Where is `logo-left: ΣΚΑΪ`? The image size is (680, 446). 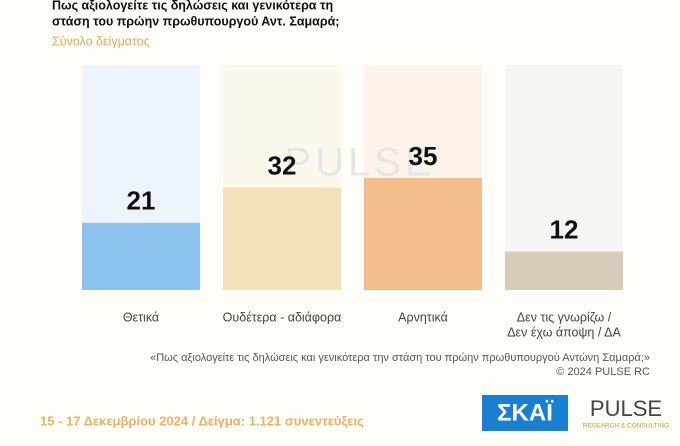
logo-left: ΣΚΑΪ is located at coordinates (525, 412).